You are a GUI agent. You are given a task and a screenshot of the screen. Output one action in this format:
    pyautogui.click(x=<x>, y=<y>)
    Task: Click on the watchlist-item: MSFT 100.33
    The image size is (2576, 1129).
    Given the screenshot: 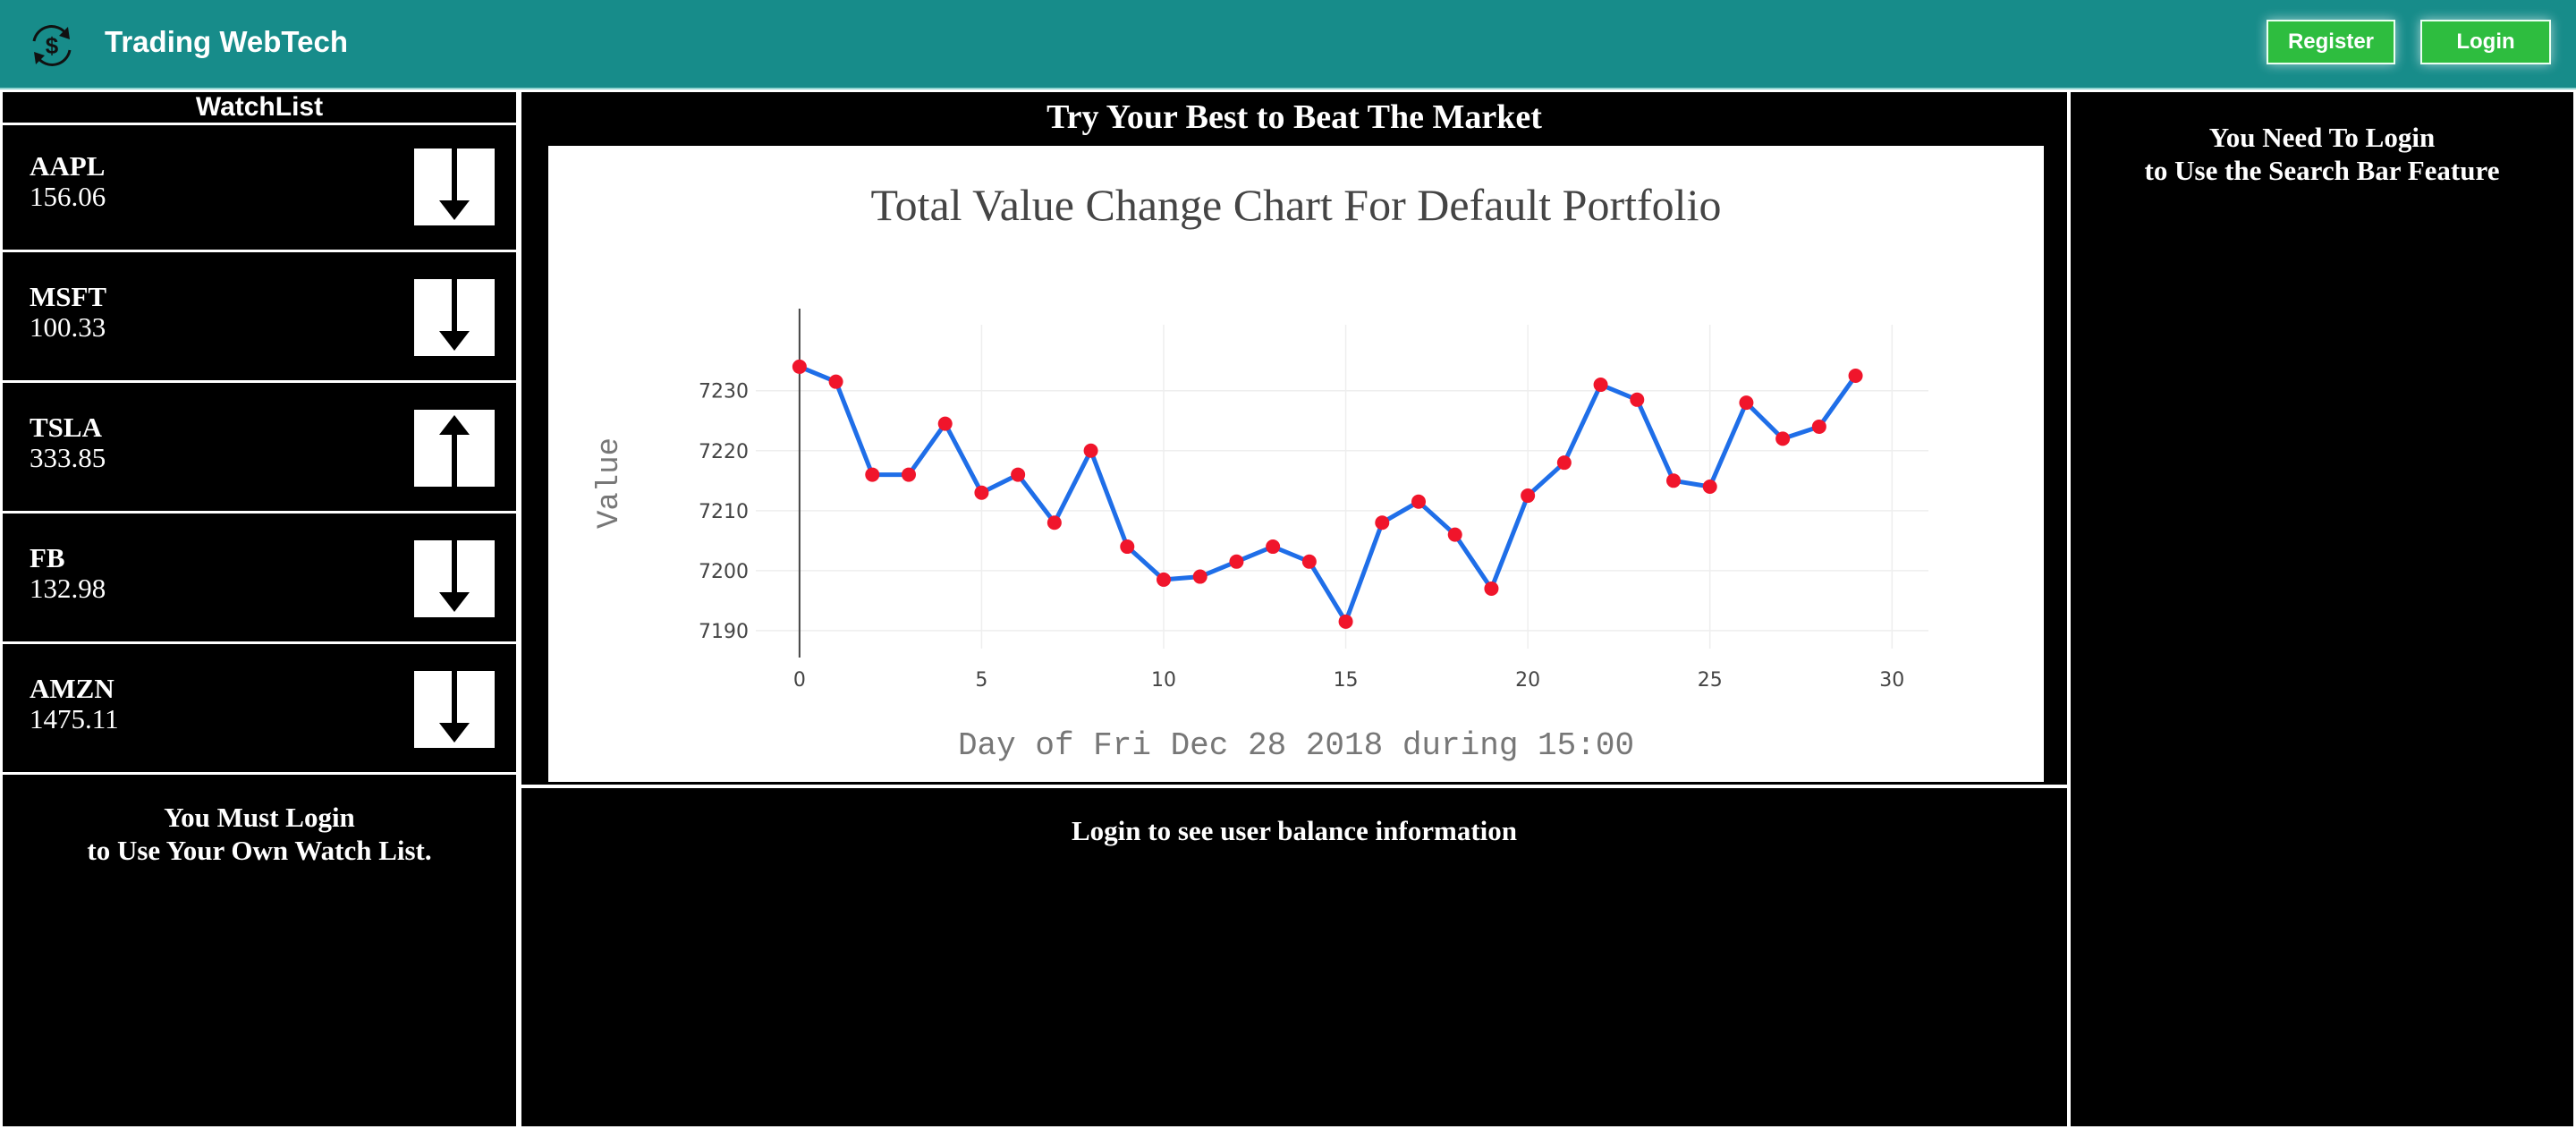 What is the action you would take?
    pyautogui.click(x=259, y=319)
    